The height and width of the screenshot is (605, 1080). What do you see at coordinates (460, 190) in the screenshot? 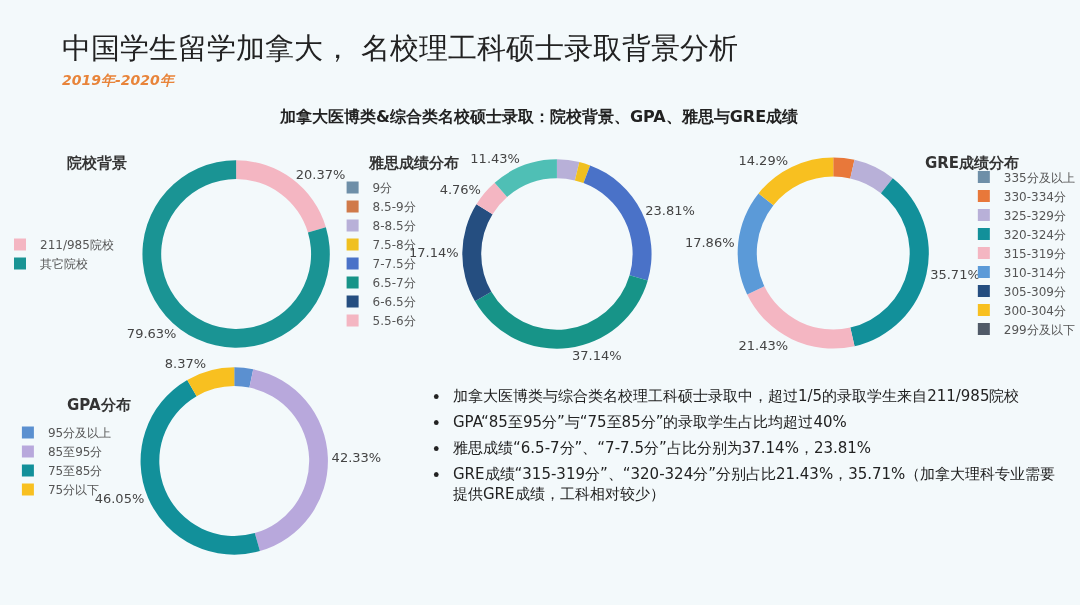
I see `data-label: 4.76%` at bounding box center [460, 190].